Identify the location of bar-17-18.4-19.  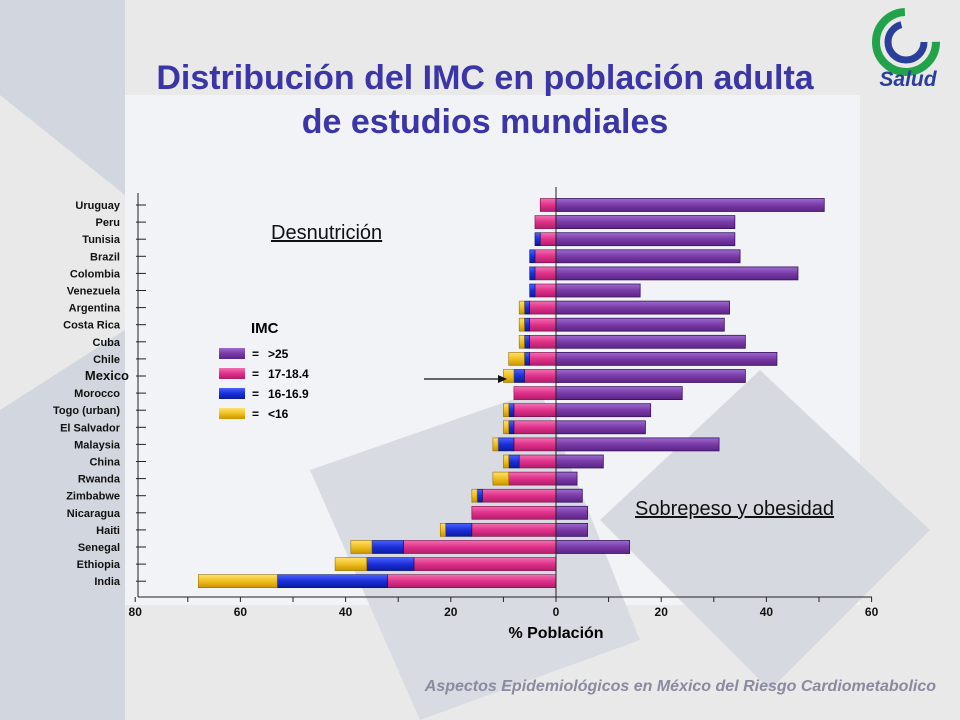
(514, 530).